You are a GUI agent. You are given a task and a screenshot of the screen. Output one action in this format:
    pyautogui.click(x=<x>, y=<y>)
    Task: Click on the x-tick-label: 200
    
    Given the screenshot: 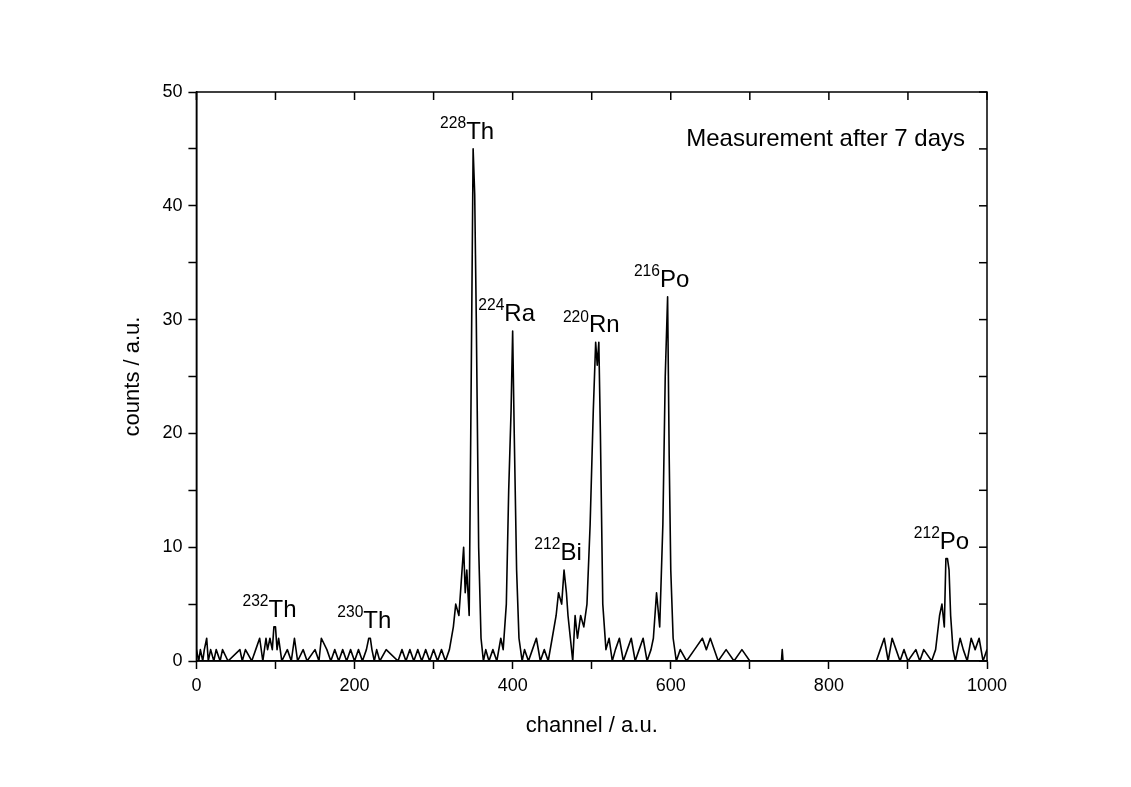 What is the action you would take?
    pyautogui.click(x=354, y=684)
    